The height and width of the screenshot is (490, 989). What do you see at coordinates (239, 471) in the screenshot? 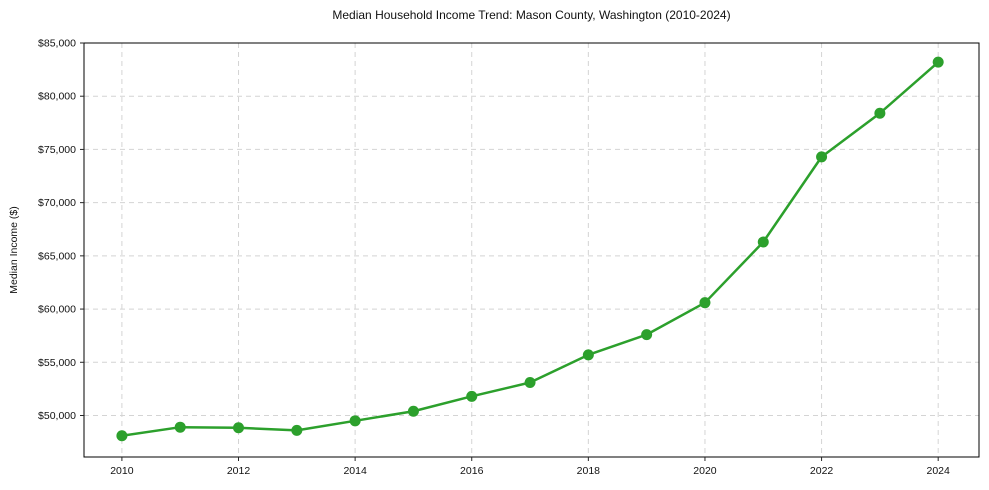
I see `x-tick-label: 2012` at bounding box center [239, 471].